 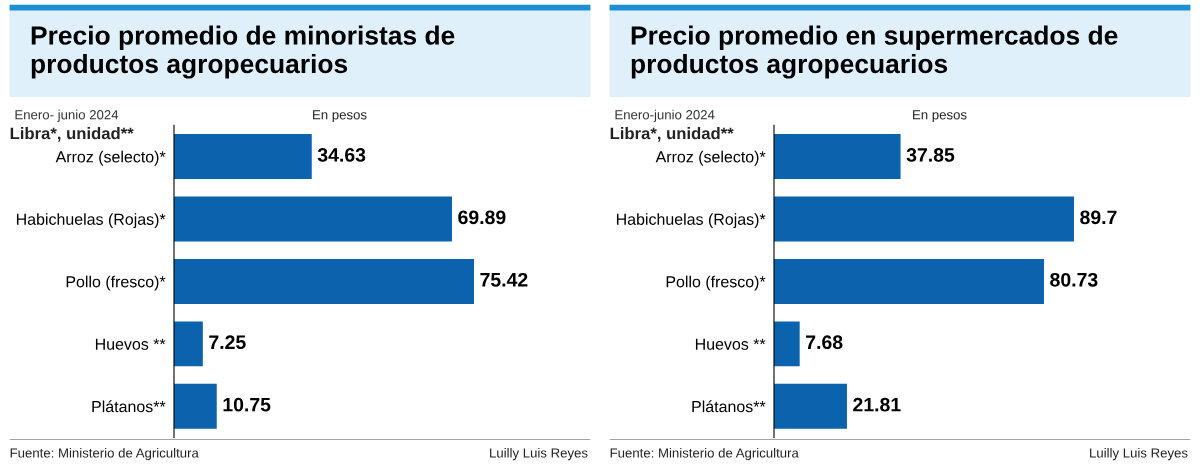 I want to click on data-label: 37.85, so click(x=930, y=155).